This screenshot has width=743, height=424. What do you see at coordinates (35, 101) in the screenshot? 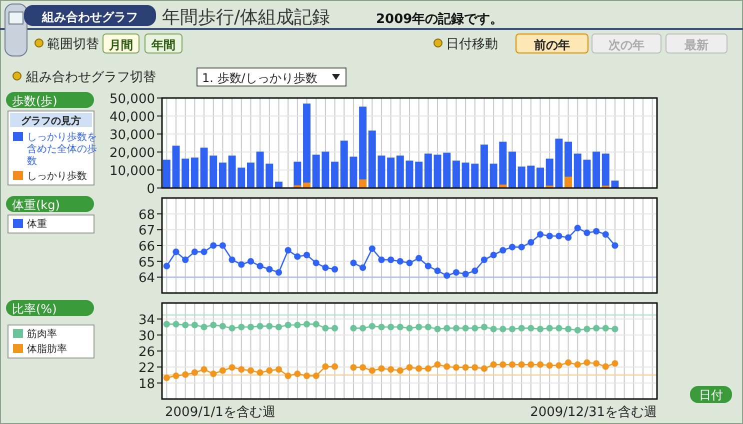
I see `y-axis-title: 歩数(歩)` at bounding box center [35, 101].